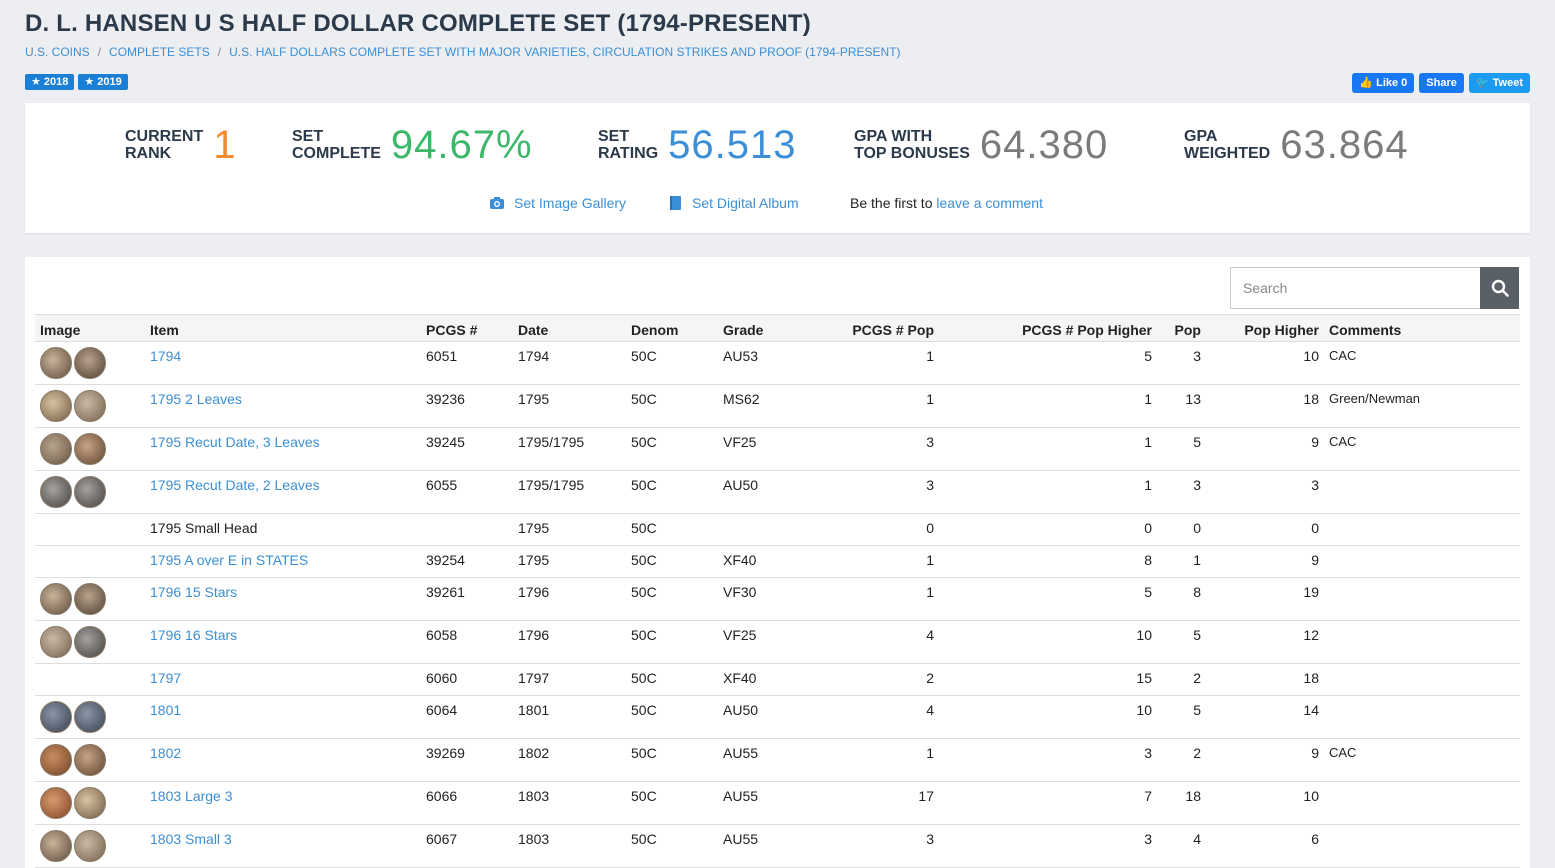  What do you see at coordinates (873, 679) in the screenshot?
I see `pcgs-pop-cell: 2` at bounding box center [873, 679].